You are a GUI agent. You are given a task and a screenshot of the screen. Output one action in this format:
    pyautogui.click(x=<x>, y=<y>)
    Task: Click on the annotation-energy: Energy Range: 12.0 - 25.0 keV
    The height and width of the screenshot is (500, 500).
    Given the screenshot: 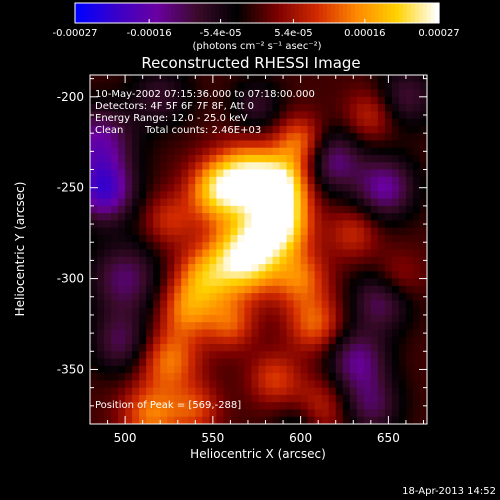 What is the action you would take?
    pyautogui.click(x=171, y=118)
    